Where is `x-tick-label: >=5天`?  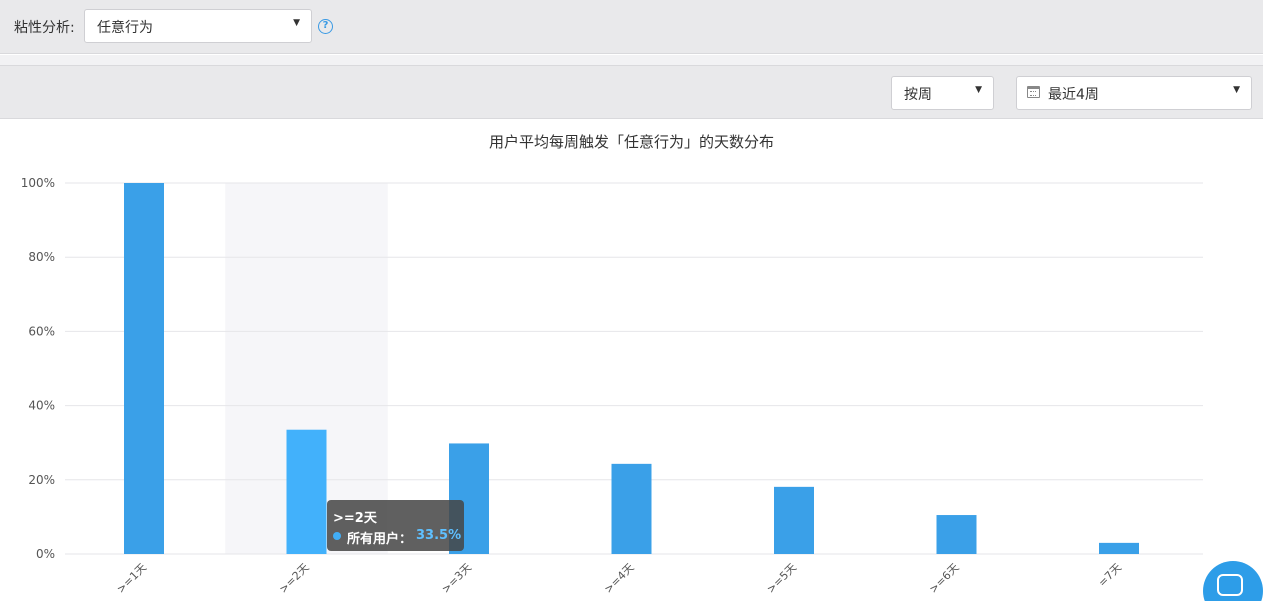 x-tick-label: >=5天 is located at coordinates (781, 578).